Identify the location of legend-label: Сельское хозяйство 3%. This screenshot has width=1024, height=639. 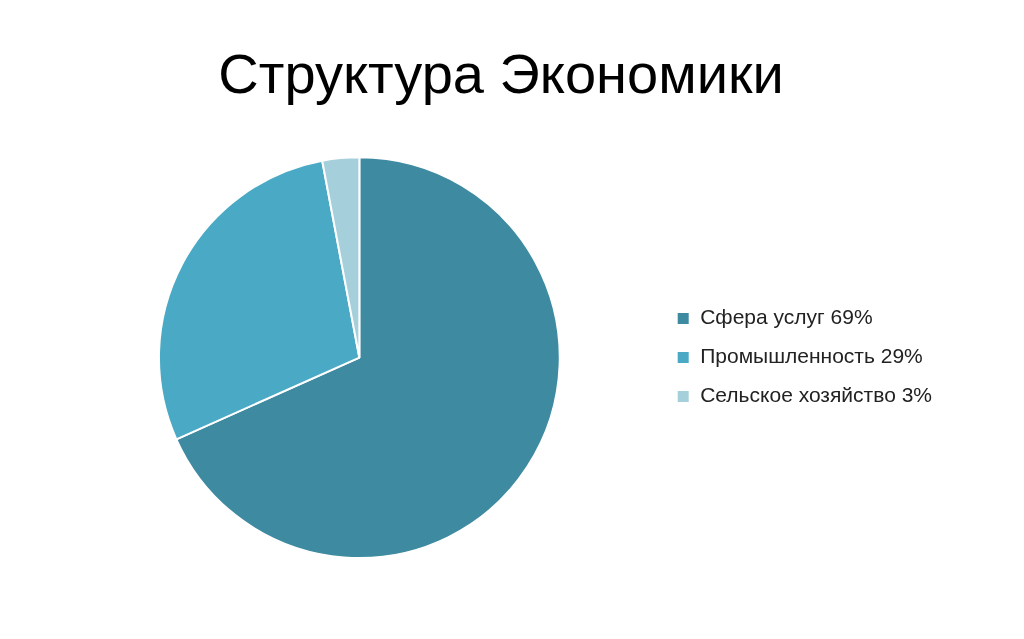
(816, 395).